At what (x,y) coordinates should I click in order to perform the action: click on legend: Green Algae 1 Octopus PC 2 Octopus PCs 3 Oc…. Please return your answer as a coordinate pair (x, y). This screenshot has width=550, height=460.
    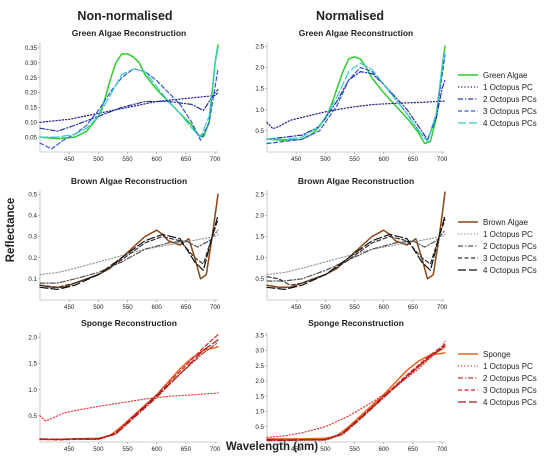
    Looking at the image, I should click on (497, 99).